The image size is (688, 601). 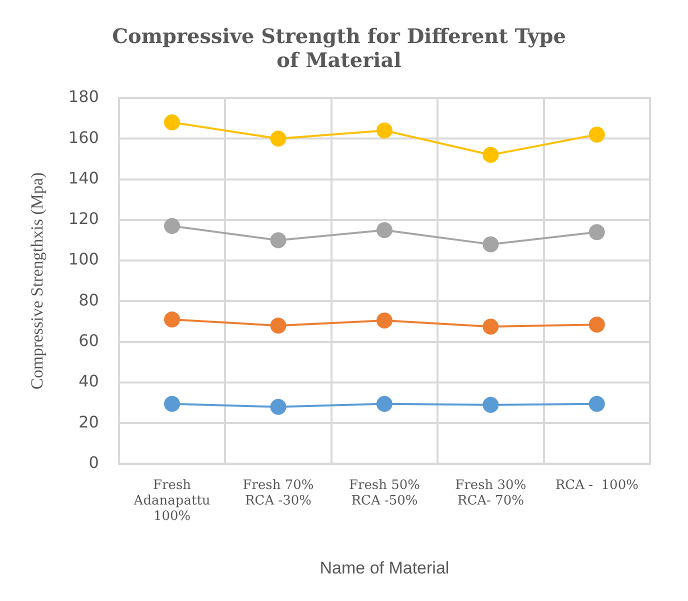 I want to click on x-tick-label: Fresh 70% RCA -30%, so click(x=278, y=493).